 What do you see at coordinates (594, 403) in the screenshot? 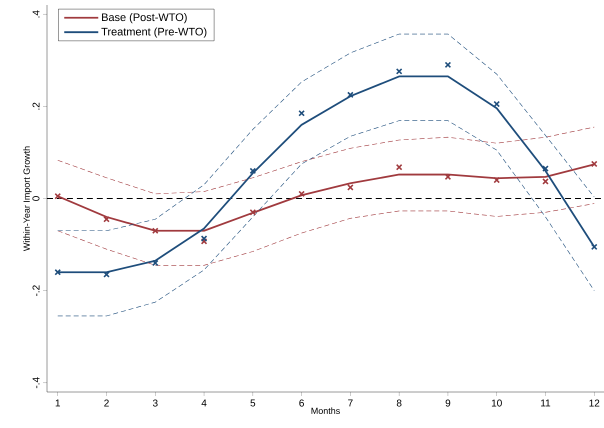
I see `x-tick-label: 12` at bounding box center [594, 403].